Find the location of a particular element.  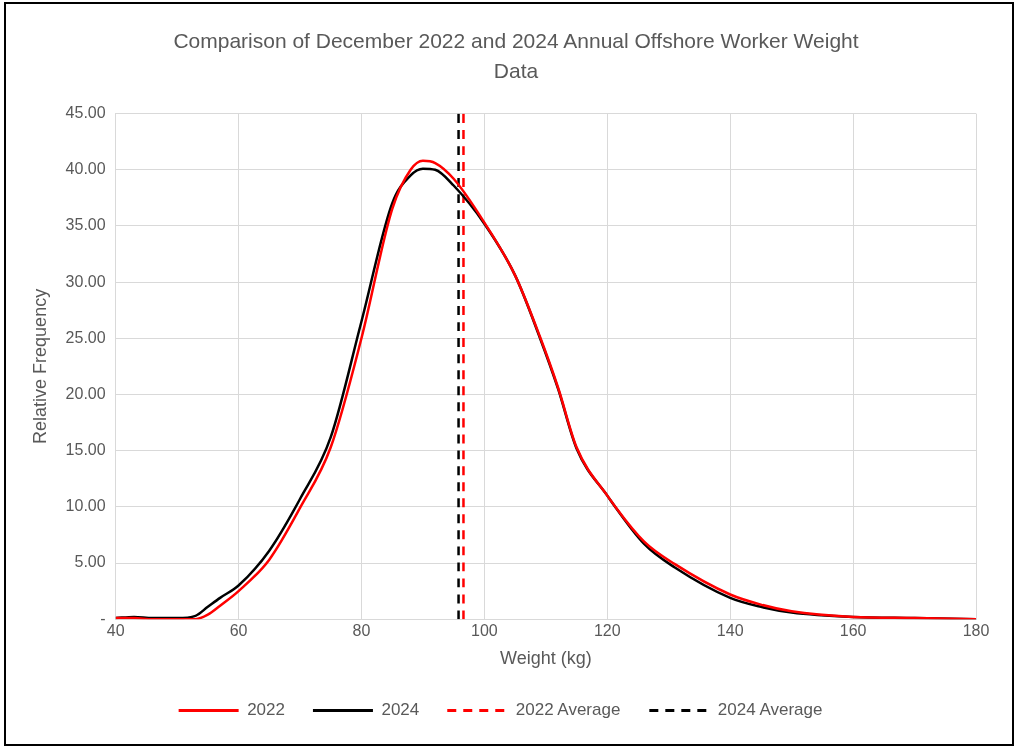

x-axis-title: Weight (kg) is located at coordinates (545, 658).